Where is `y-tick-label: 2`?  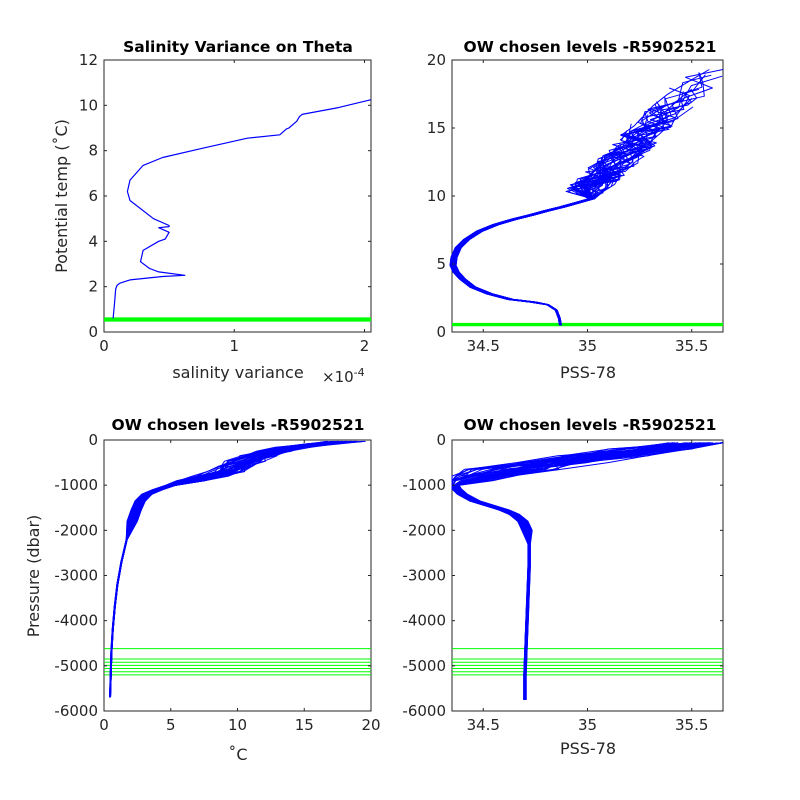
y-tick-label: 2 is located at coordinates (93, 287).